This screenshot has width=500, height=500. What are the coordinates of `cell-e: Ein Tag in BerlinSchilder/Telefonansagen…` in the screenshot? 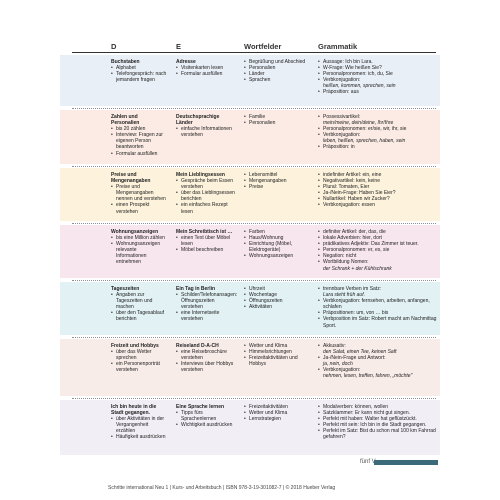 It's located at (206, 304).